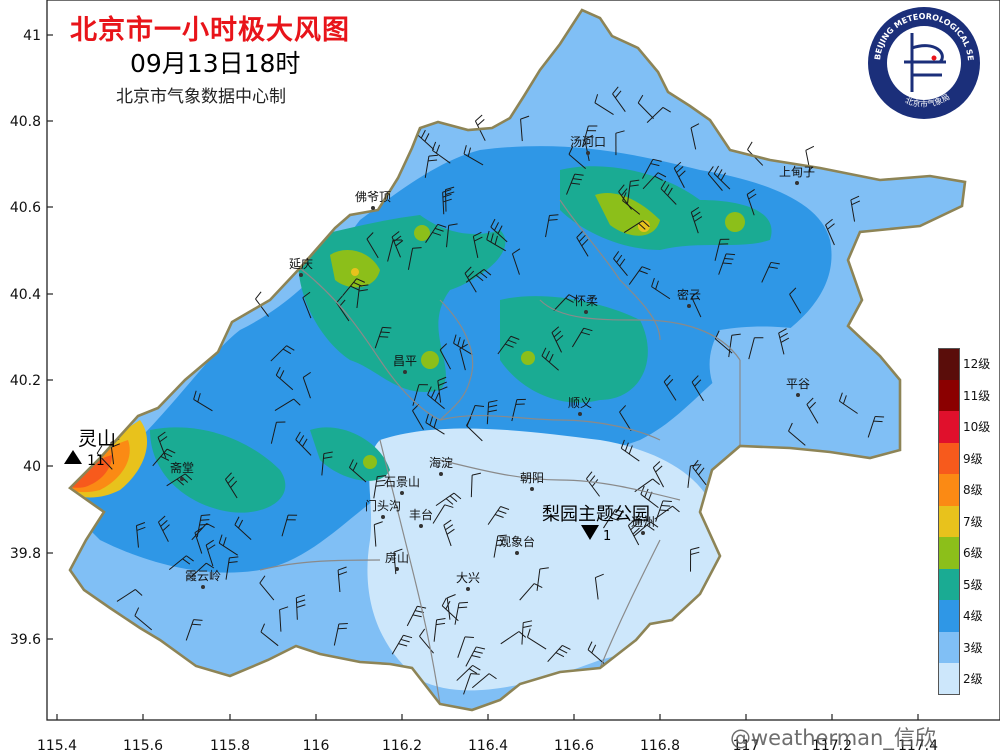 Image resolution: width=1000 pixels, height=756 pixels. Describe the element at coordinates (644, 226) in the screenshot. I see `fill-level-7-a` at that location.